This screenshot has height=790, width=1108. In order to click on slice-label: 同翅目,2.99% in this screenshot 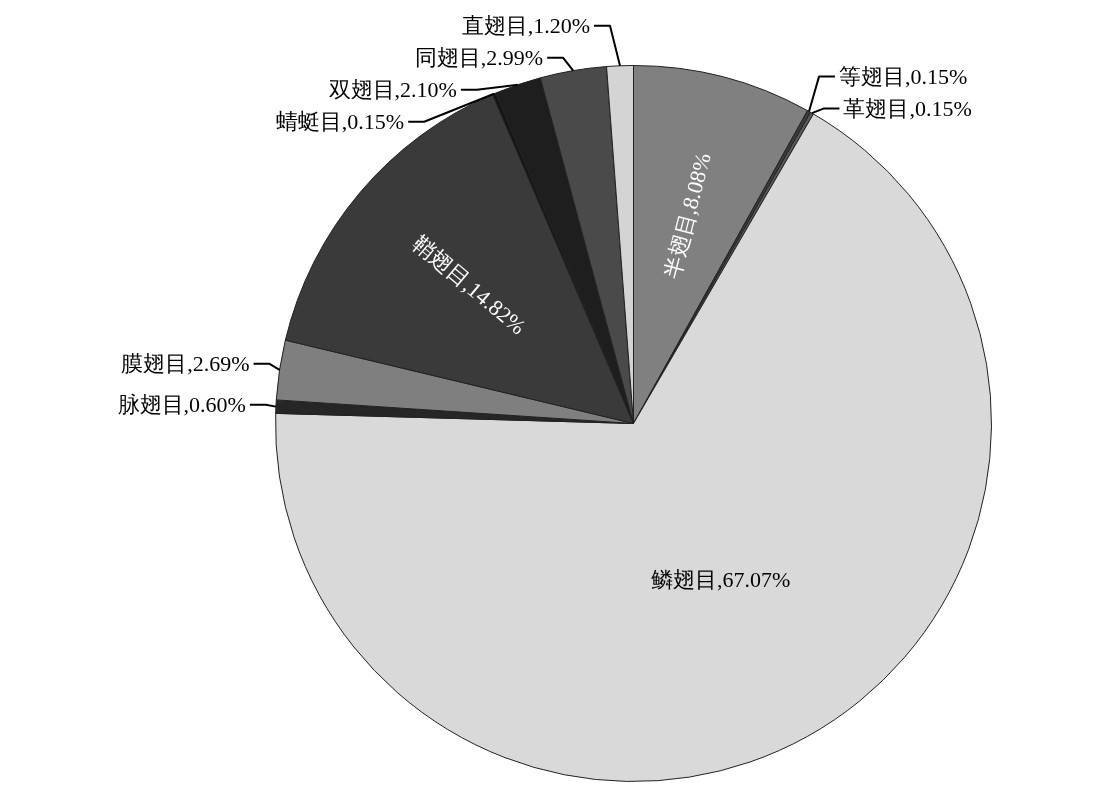, I will do `click(479, 58)`.